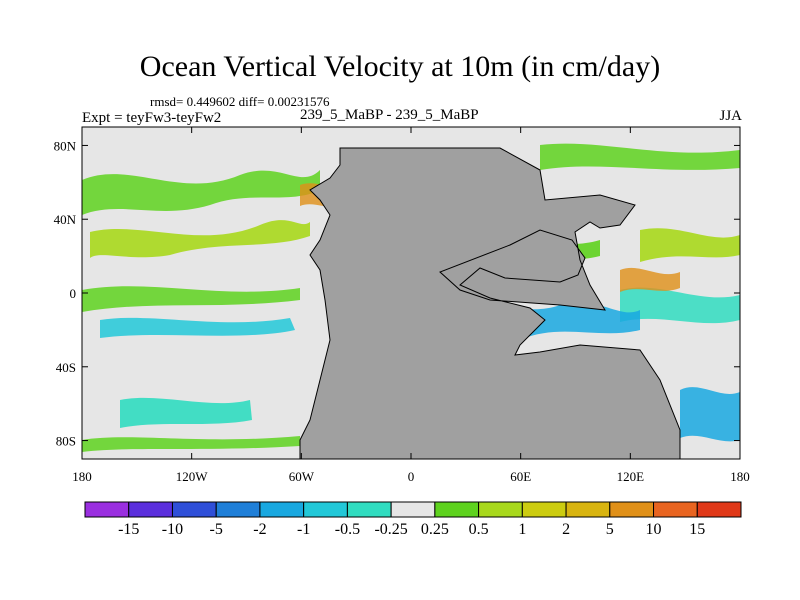 Image resolution: width=800 pixels, height=600 pixels. What do you see at coordinates (610, 529) in the screenshot?
I see `colorbar-label: 5` at bounding box center [610, 529].